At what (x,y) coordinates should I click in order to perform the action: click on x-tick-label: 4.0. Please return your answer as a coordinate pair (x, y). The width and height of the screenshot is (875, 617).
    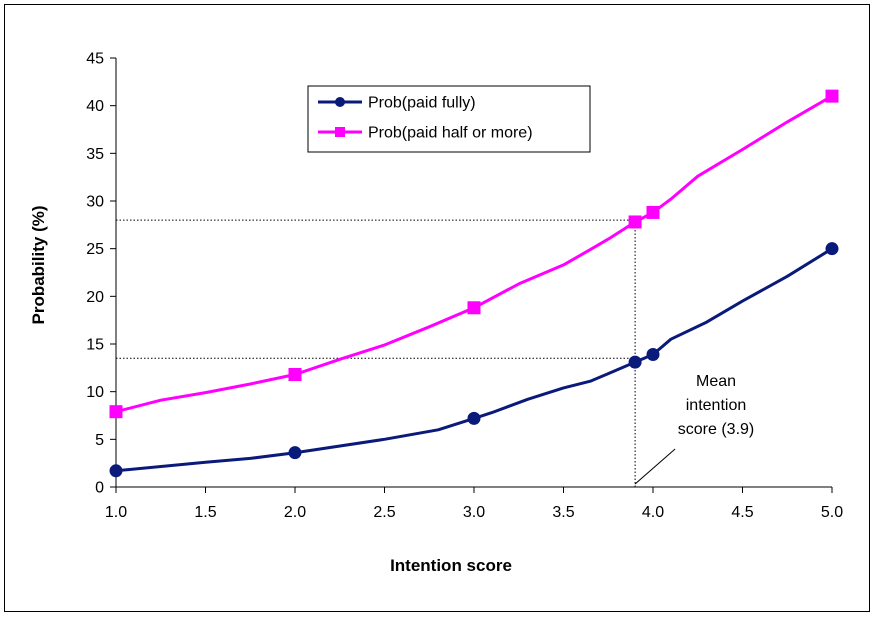
    Looking at the image, I should click on (653, 512).